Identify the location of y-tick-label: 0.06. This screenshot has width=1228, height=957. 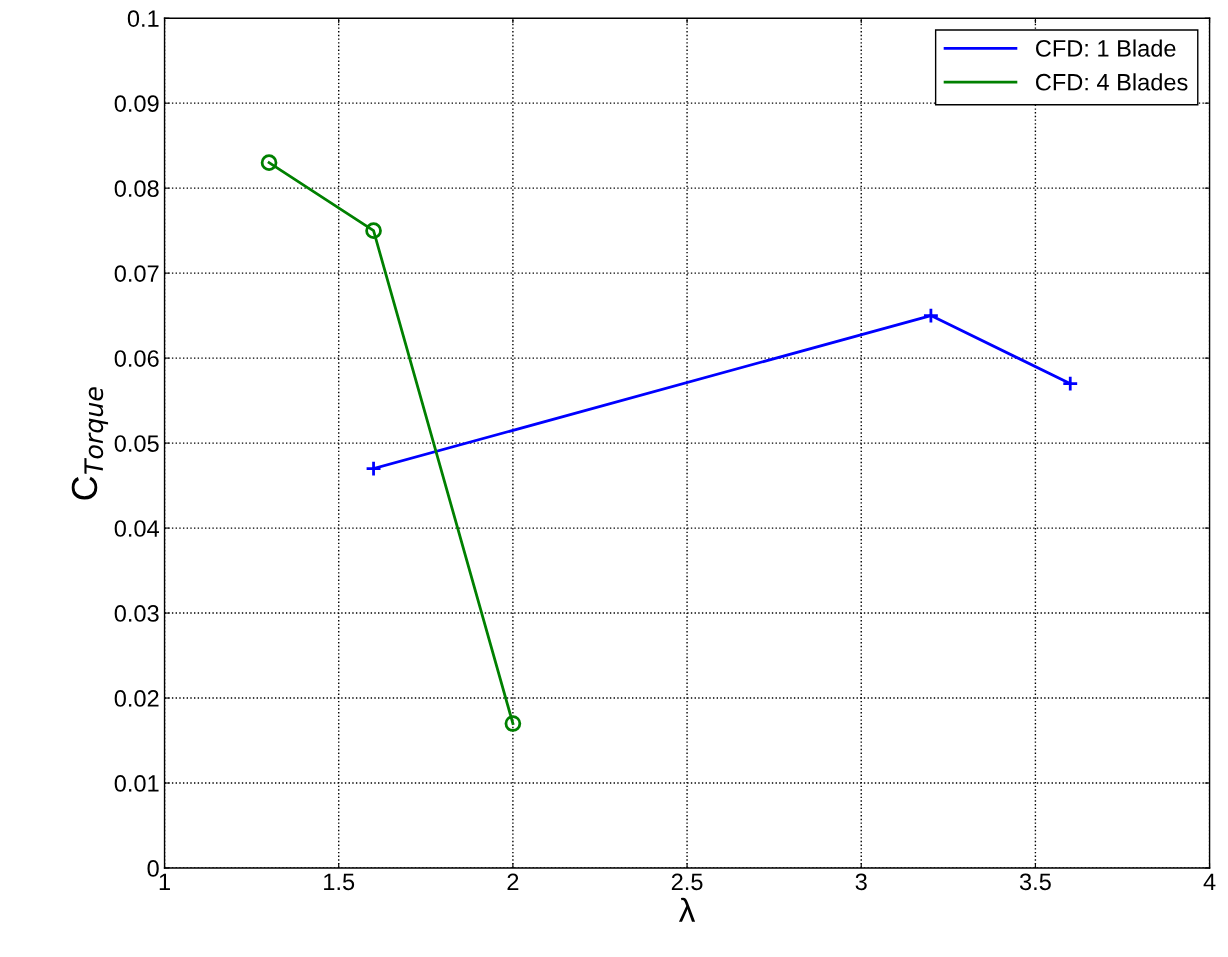
(136, 358).